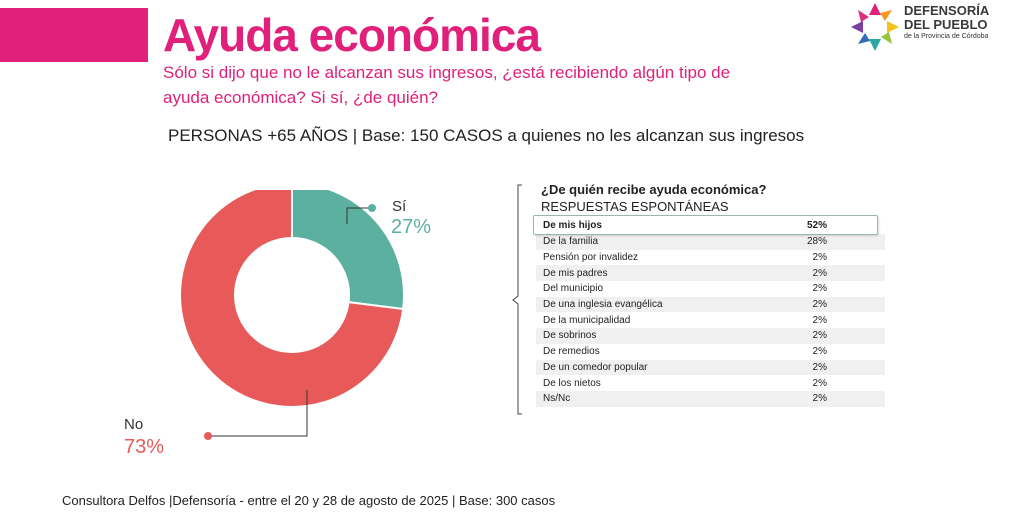  What do you see at coordinates (710, 258) in the screenshot?
I see `table-row: Pensión por invalidez 2%` at bounding box center [710, 258].